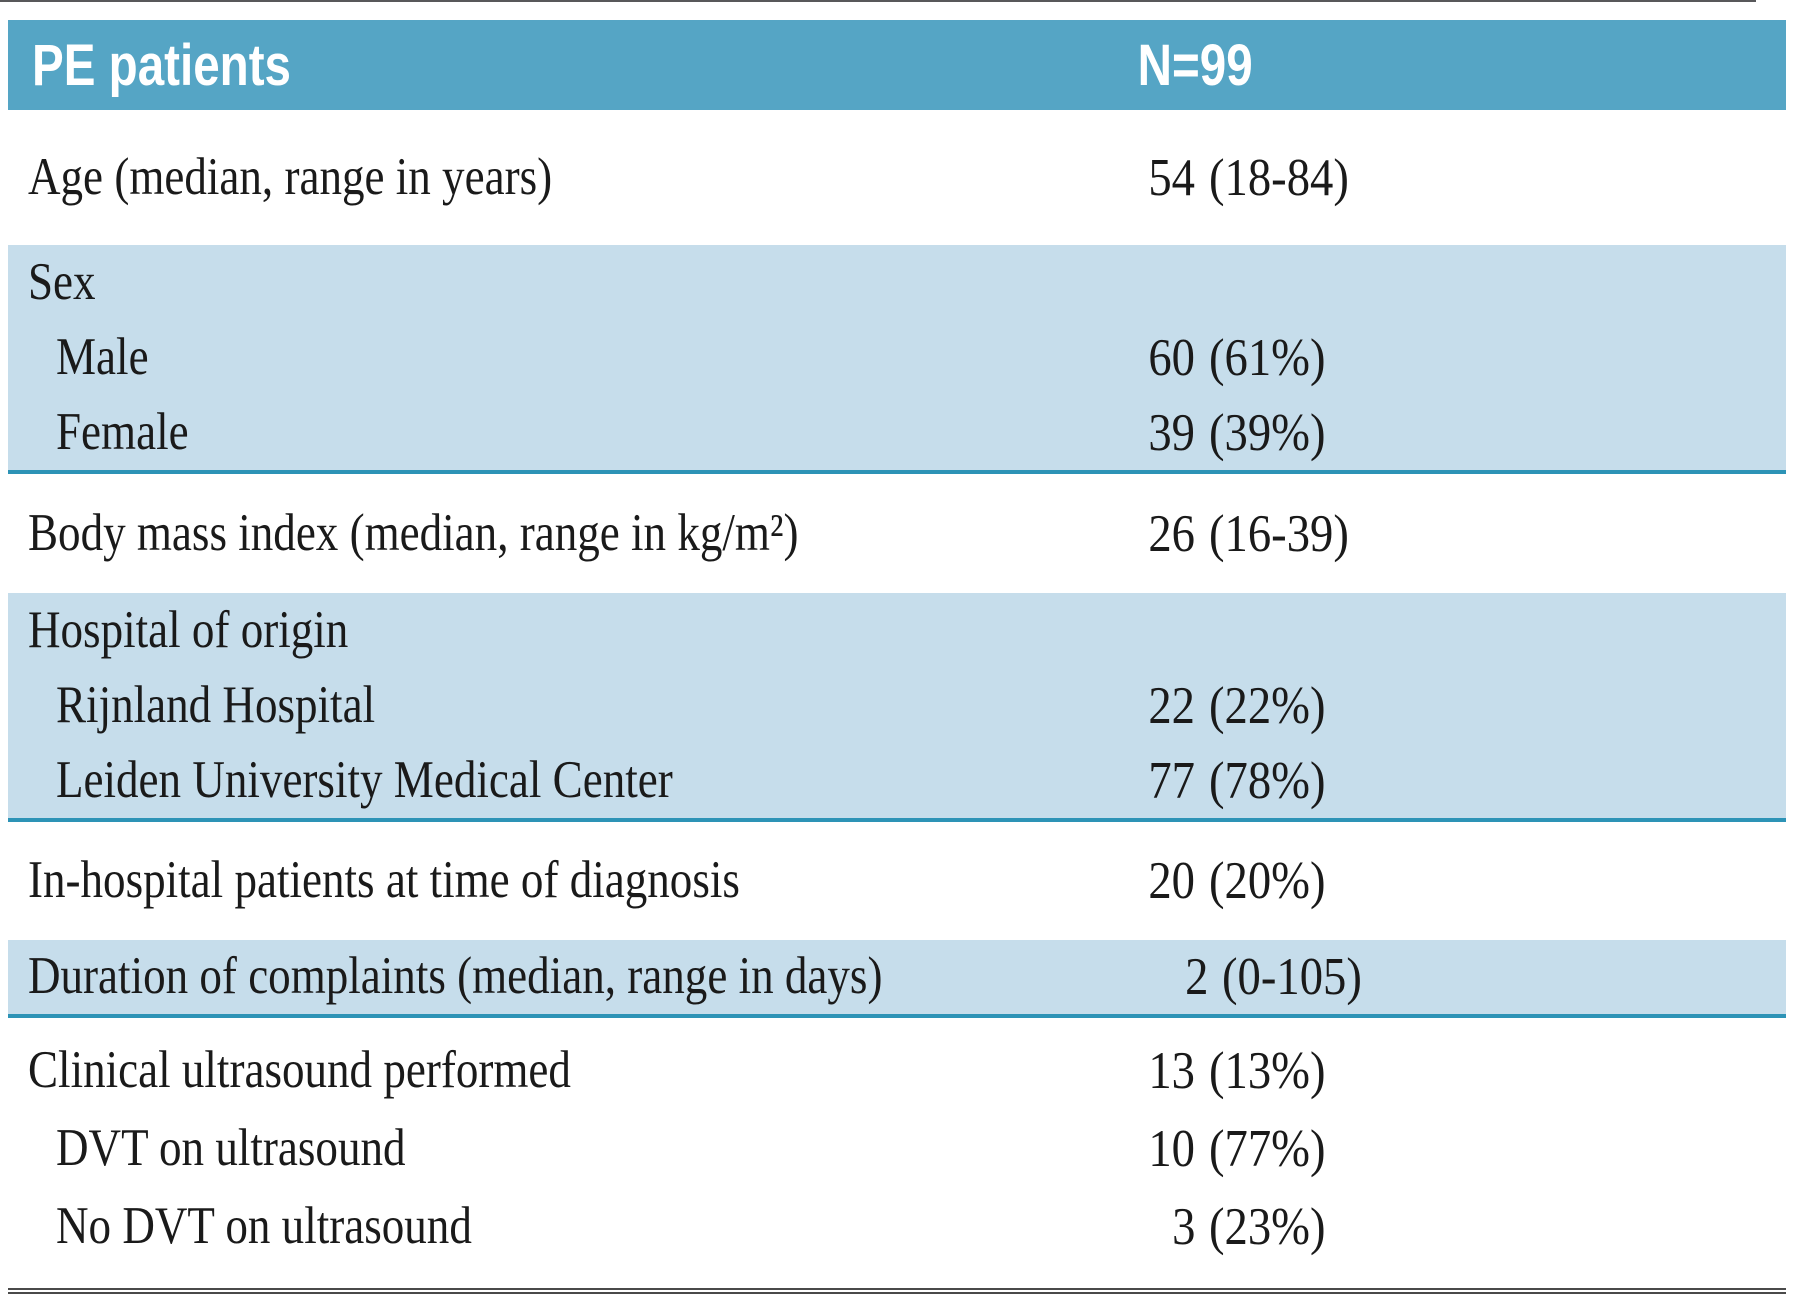  Describe the element at coordinates (264, 1226) in the screenshot. I see `row-label: No DVT on ultrasound` at that location.